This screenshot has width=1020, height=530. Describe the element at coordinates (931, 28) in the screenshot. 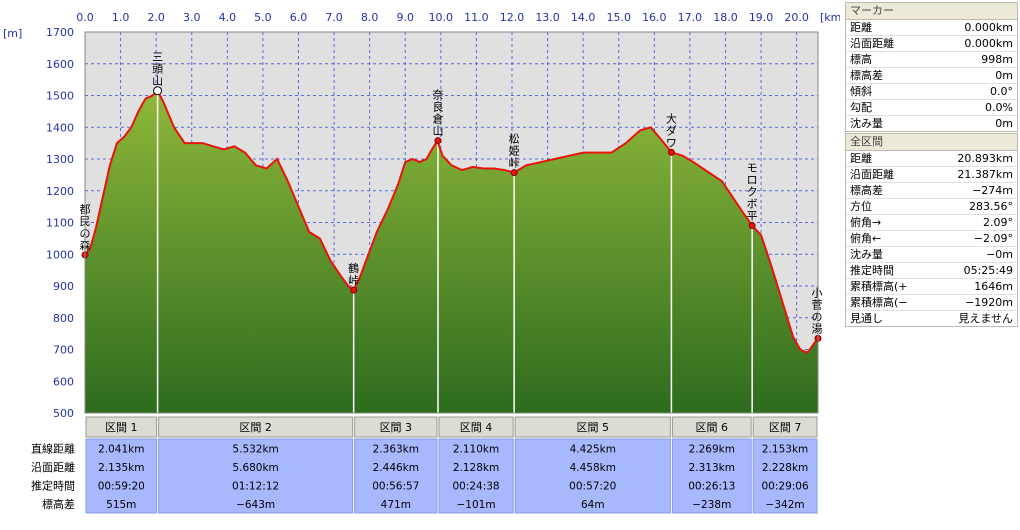

I see `panel-row: 距離 0.000km` at that location.